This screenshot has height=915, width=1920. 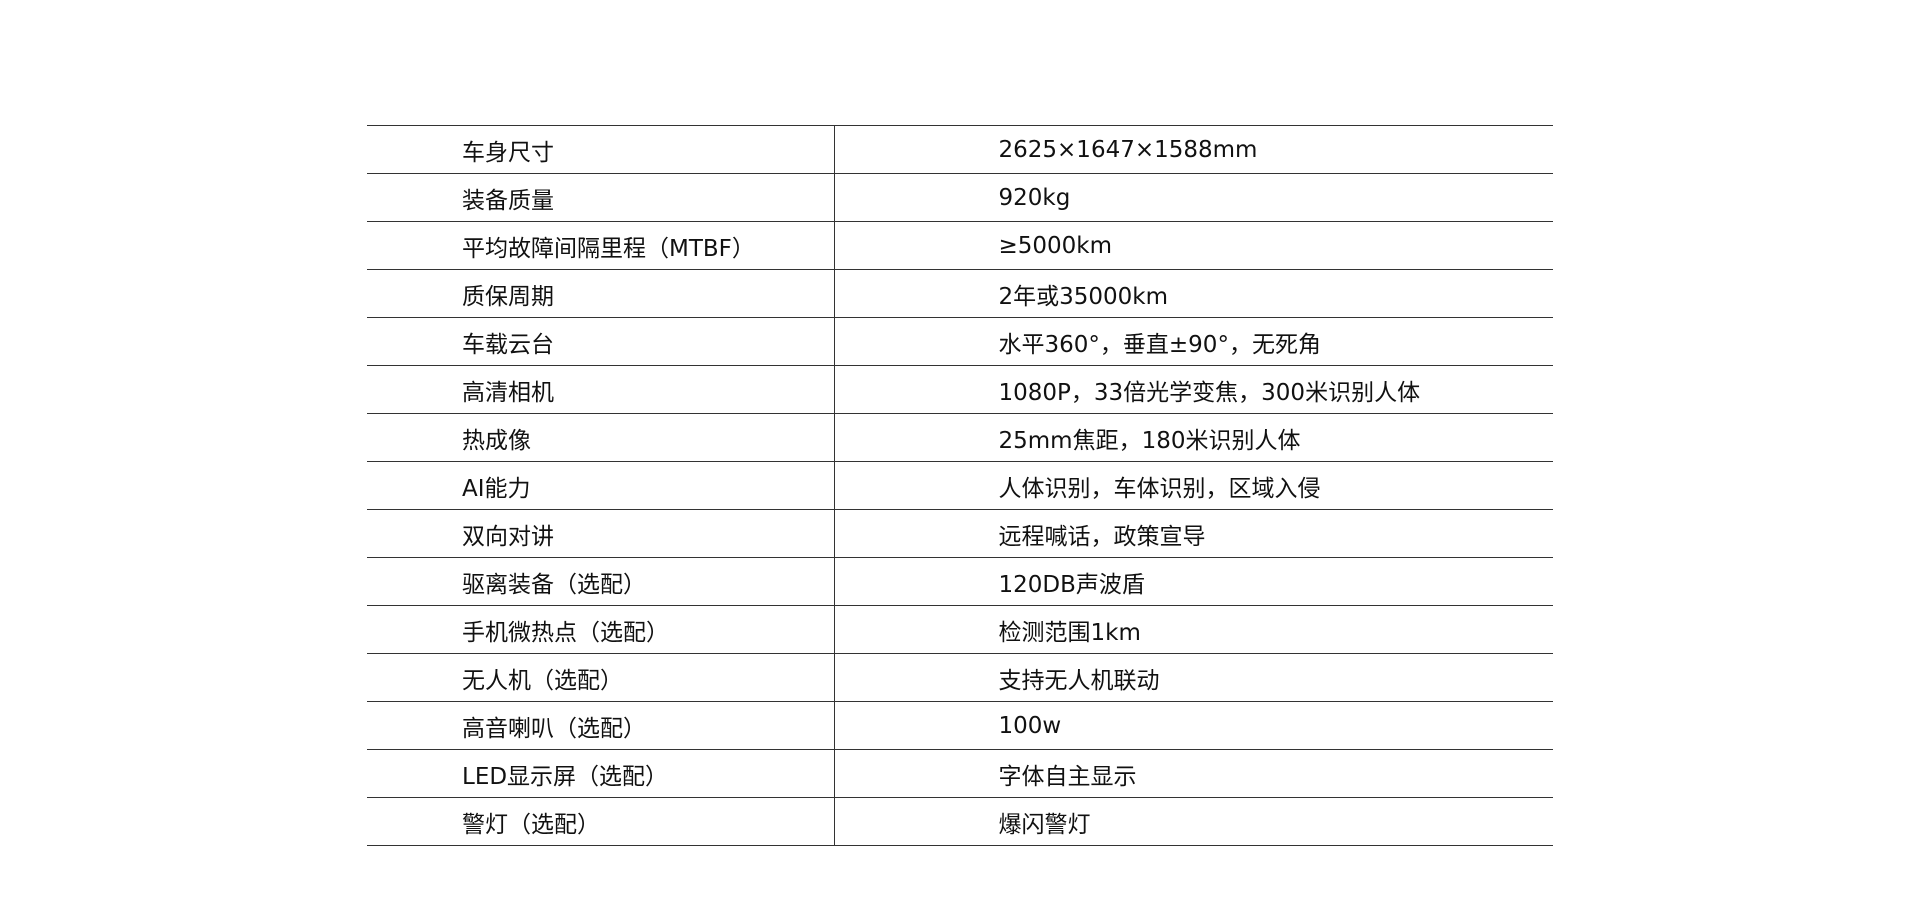 I want to click on spec-name: 平均故障间隔里程（MTBF）, so click(x=601, y=245).